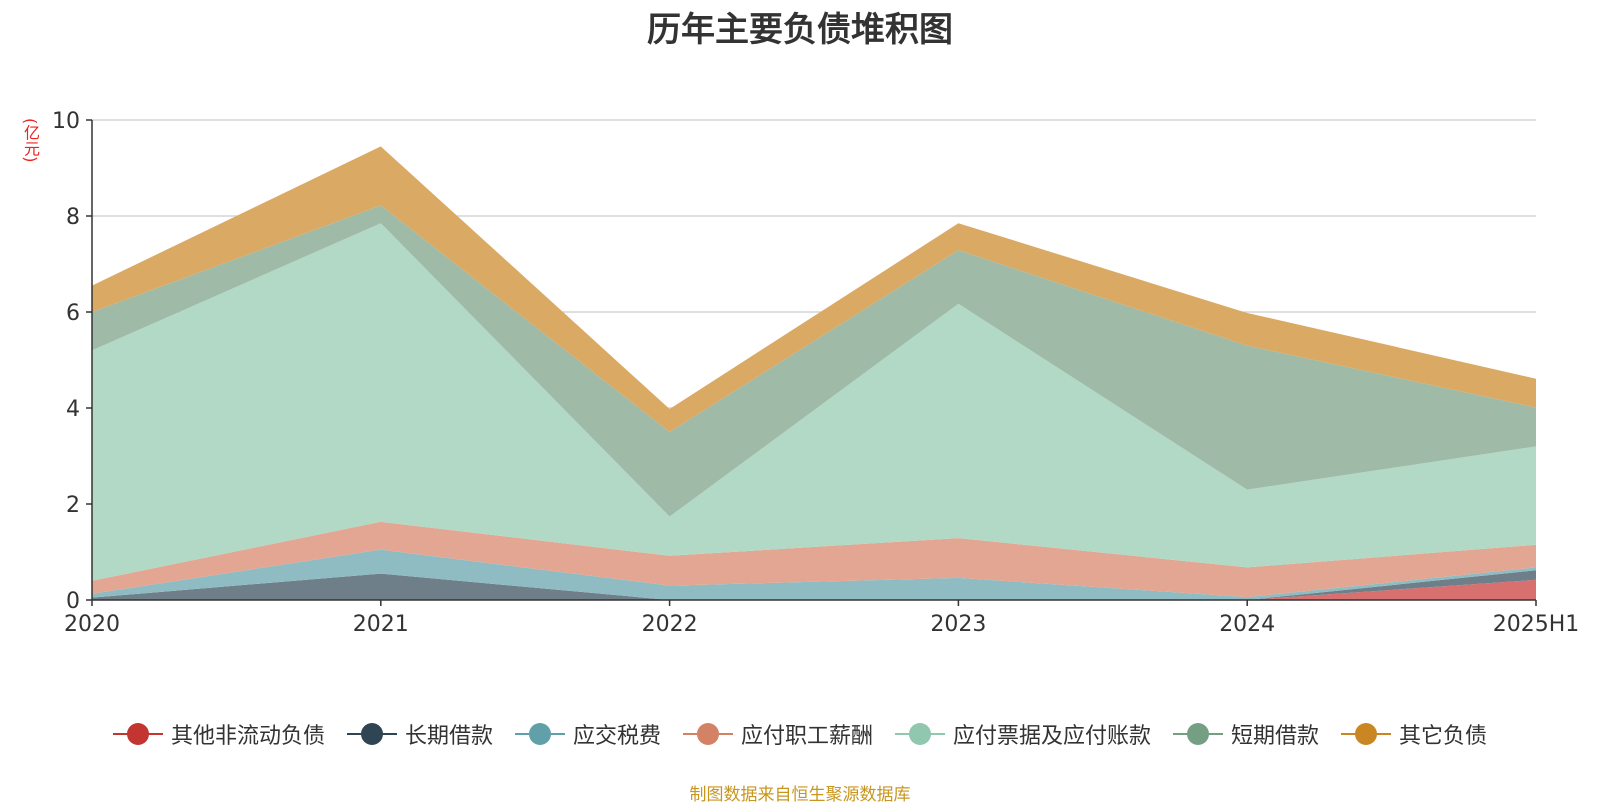  What do you see at coordinates (670, 624) in the screenshot?
I see `x-tick-label: 2022` at bounding box center [670, 624].